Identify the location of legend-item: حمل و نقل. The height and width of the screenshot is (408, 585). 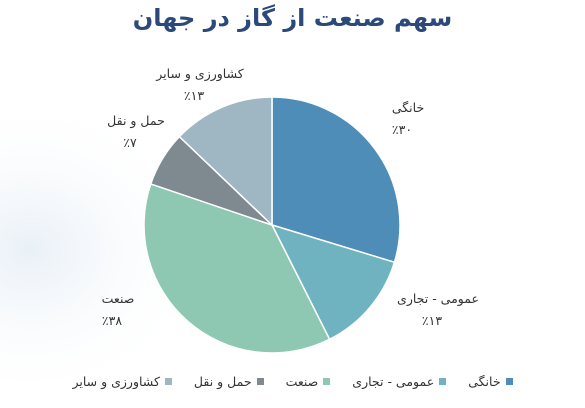
(229, 381).